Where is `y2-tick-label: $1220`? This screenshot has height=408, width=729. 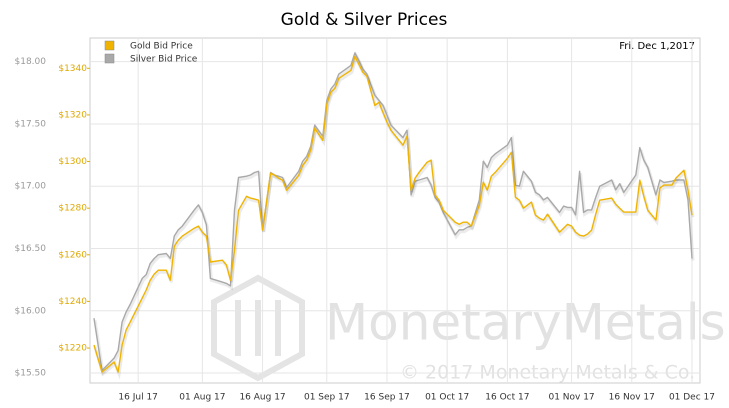
y2-tick-label: $1220 is located at coordinates (72, 349).